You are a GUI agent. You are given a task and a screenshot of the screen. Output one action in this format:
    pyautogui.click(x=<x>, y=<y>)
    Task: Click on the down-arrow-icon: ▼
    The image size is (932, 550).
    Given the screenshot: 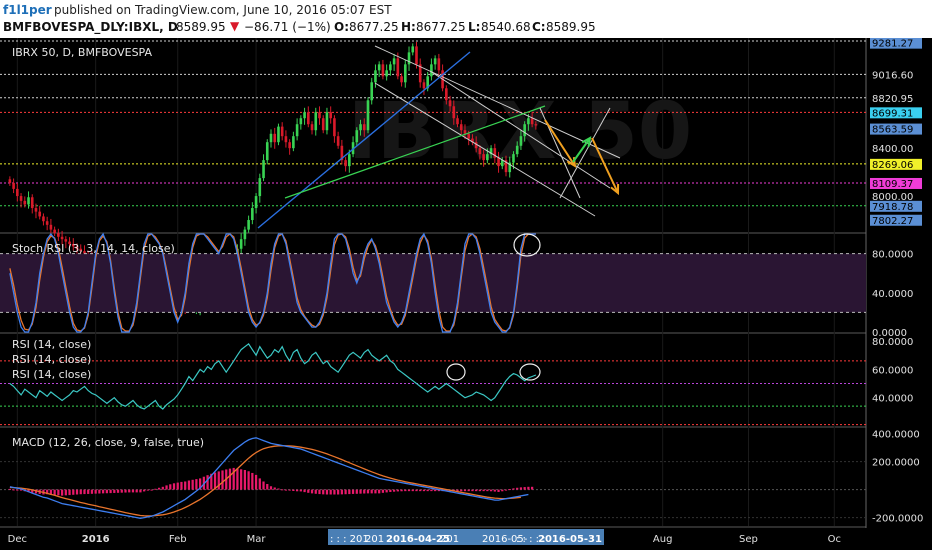 What is the action you would take?
    pyautogui.click(x=235, y=26)
    